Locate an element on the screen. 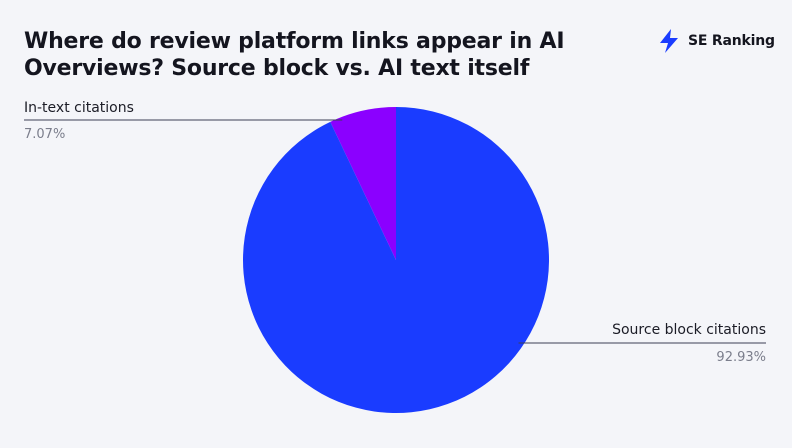  slice-label-1: Source block citations is located at coordinates (689, 330).